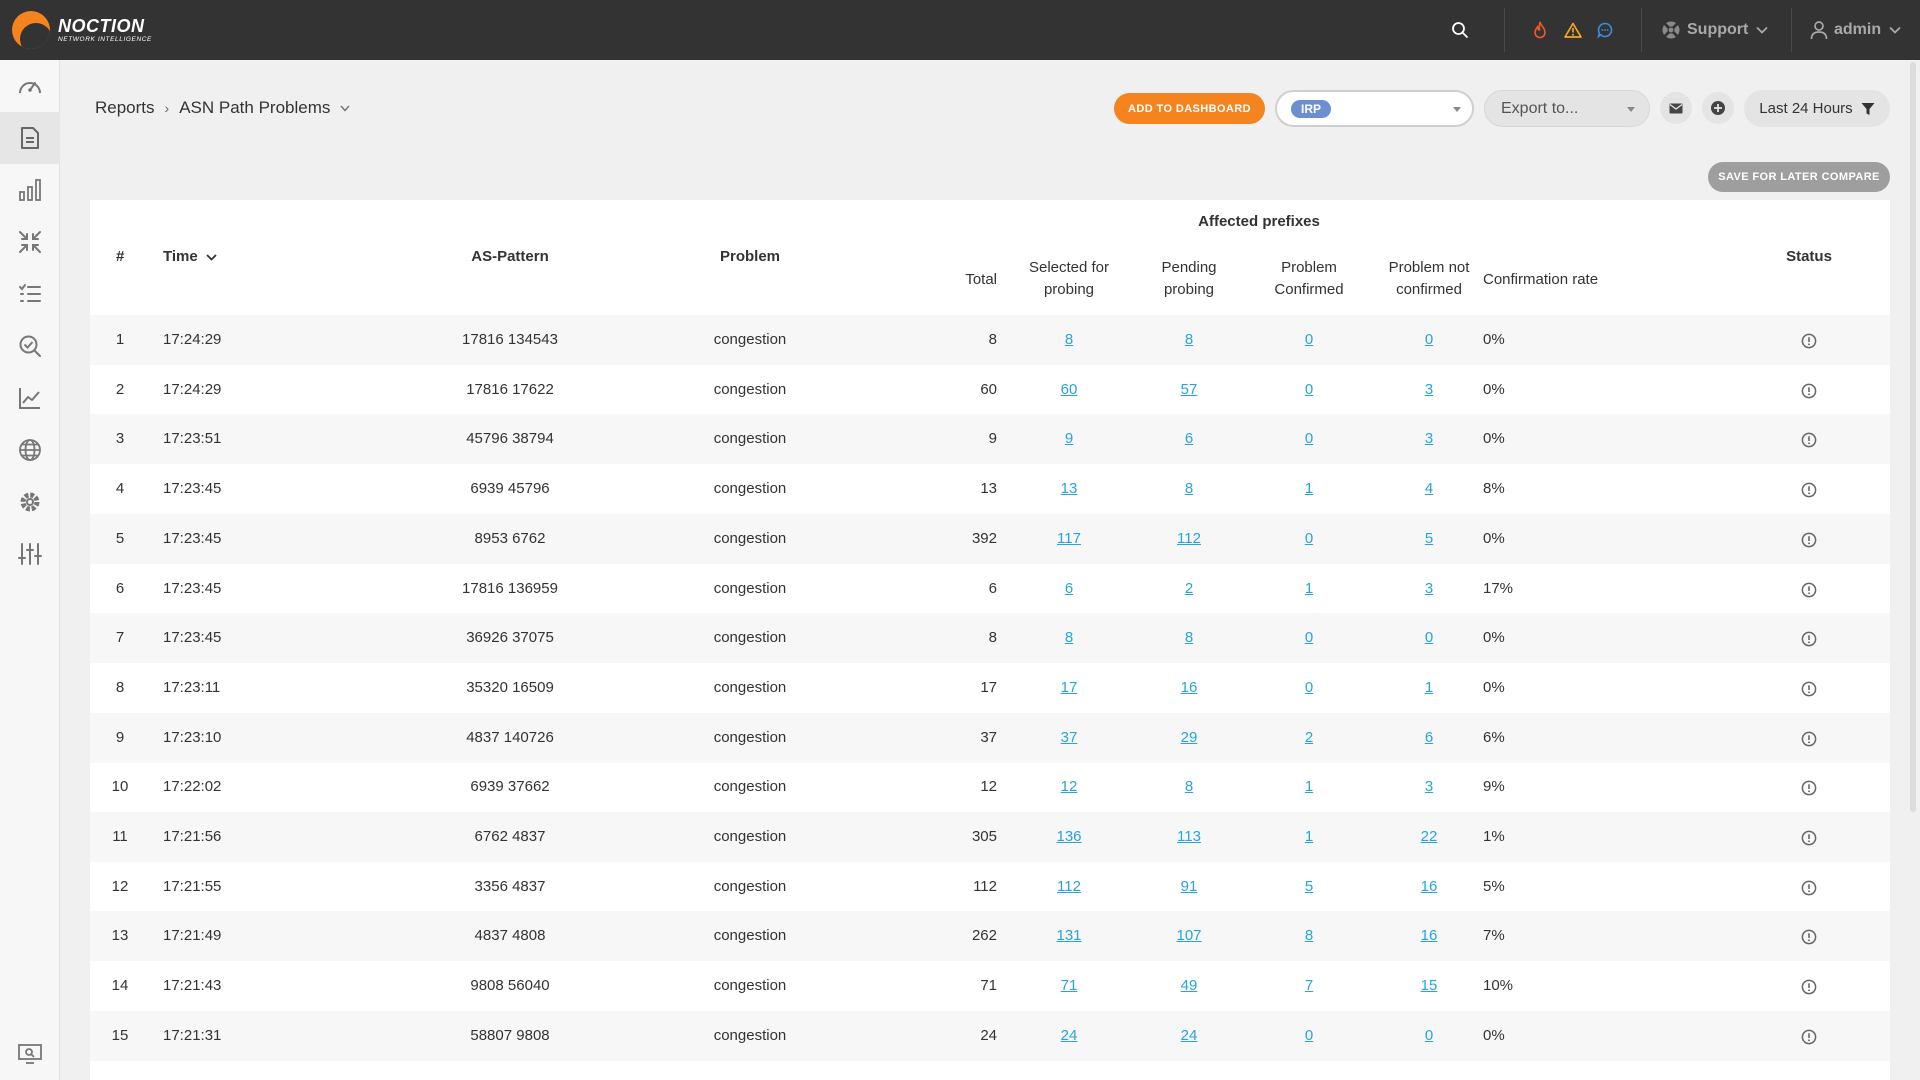  Describe the element at coordinates (1573, 30) in the screenshot. I see `warning-icon` at that location.